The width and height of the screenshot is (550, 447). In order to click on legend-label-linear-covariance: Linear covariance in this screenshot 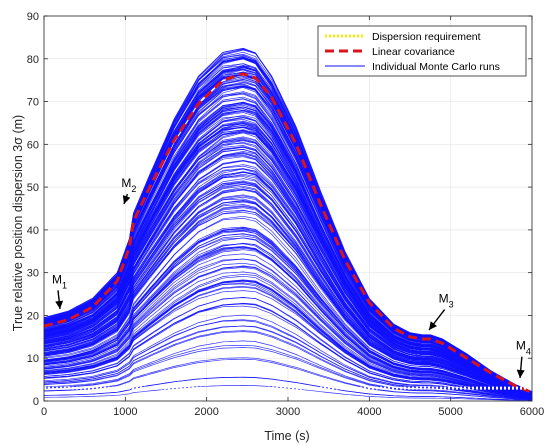, I will do `click(413, 52)`.